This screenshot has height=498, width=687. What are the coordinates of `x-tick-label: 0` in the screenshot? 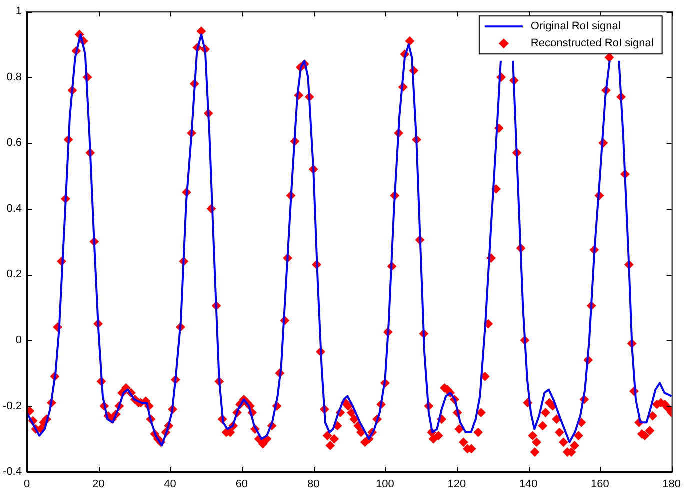 It's located at (27, 484).